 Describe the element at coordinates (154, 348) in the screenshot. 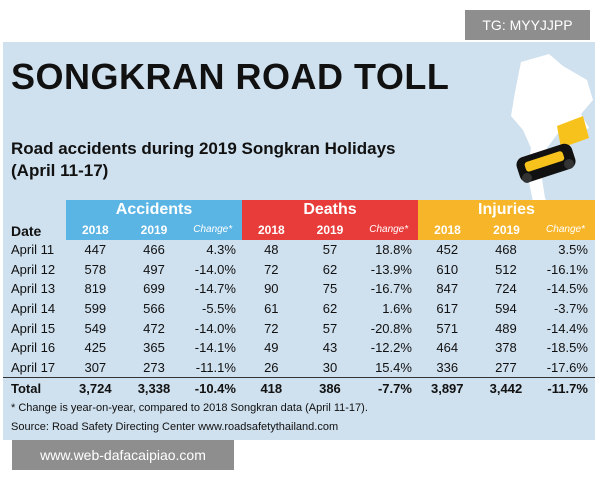

I see `value-cell: 365` at that location.